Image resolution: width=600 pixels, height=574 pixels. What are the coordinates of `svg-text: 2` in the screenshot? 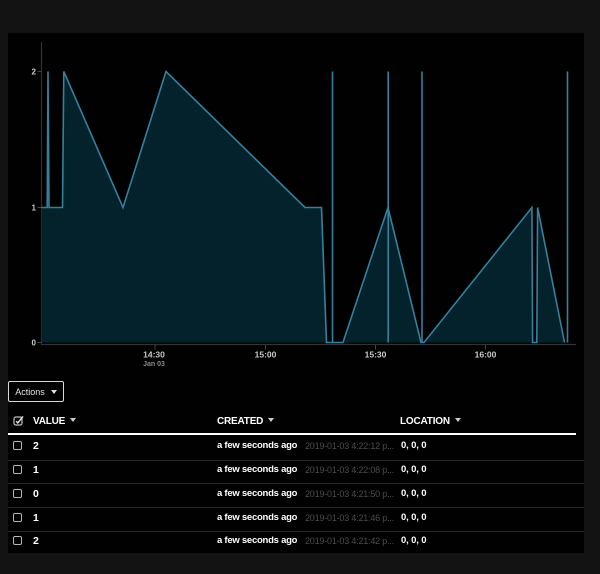 It's located at (34, 72).